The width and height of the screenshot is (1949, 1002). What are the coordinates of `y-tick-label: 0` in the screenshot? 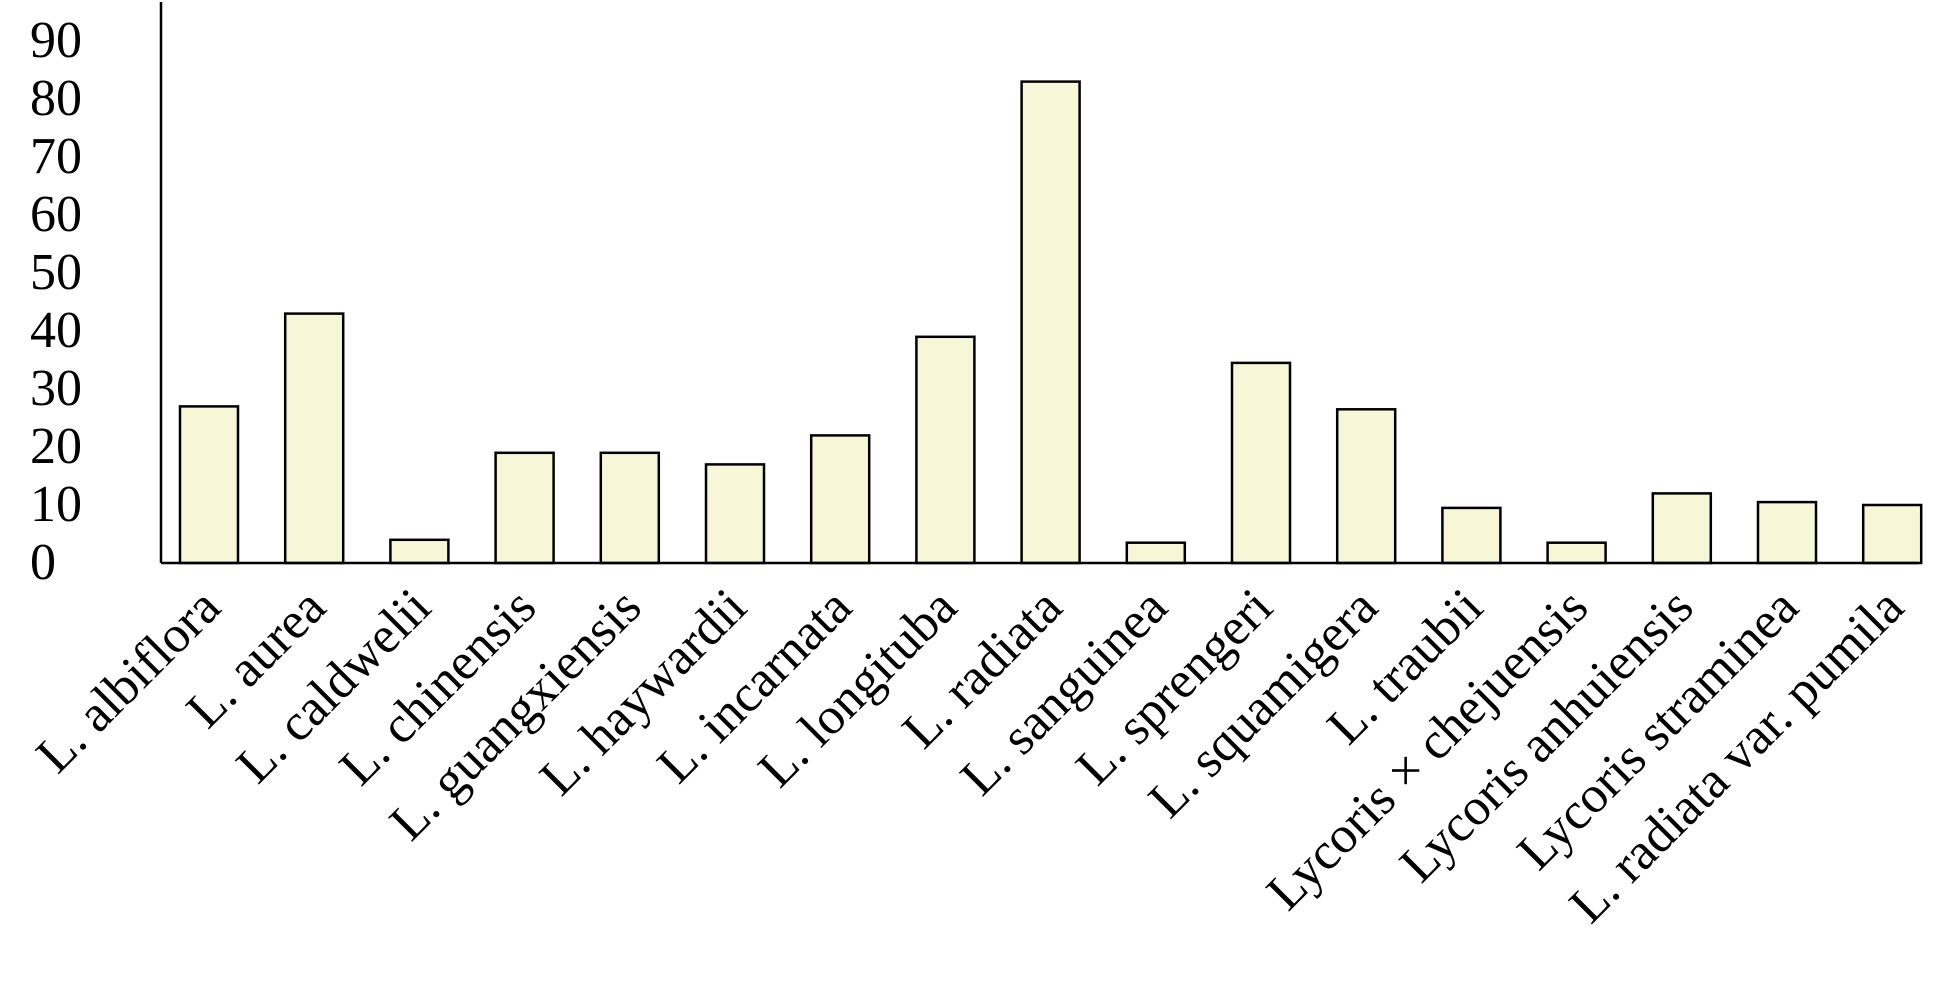 It's located at (43, 562).